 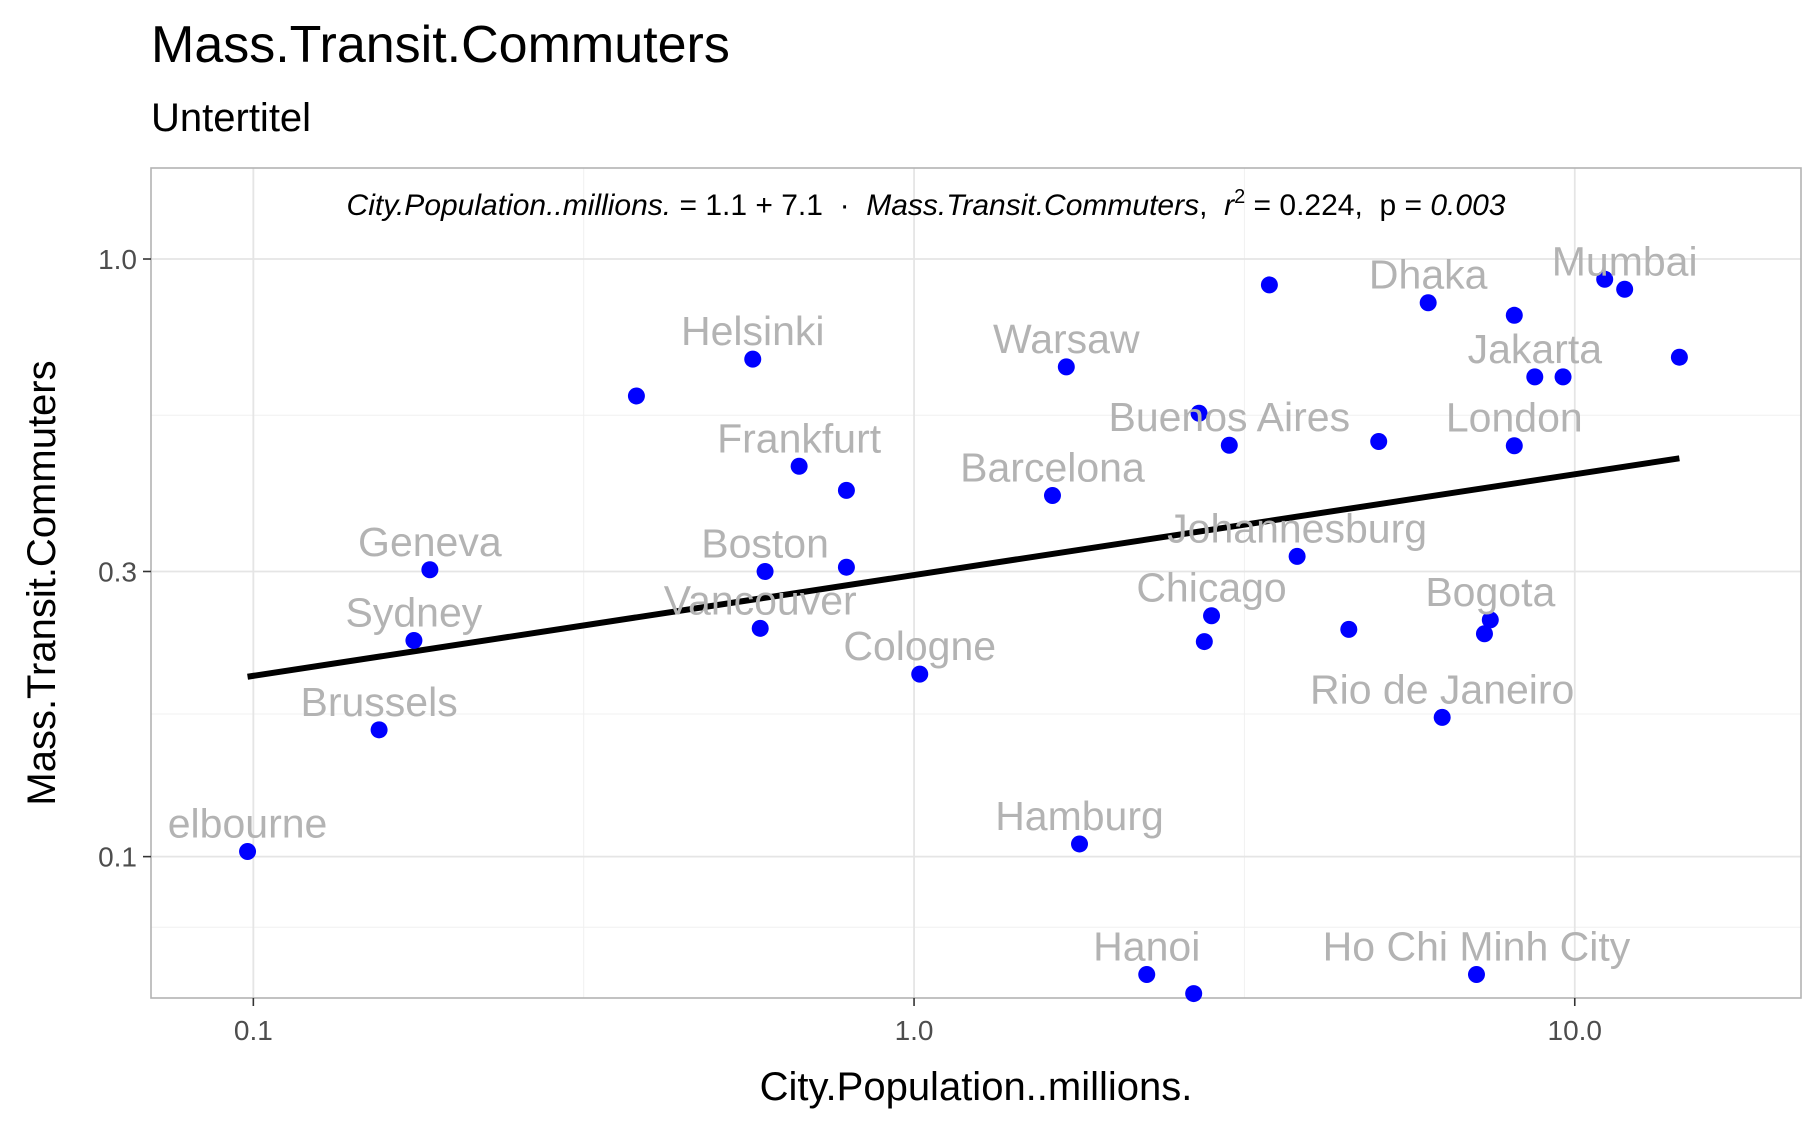 What do you see at coordinates (1052, 468) in the screenshot?
I see `point-label: Barcelona` at bounding box center [1052, 468].